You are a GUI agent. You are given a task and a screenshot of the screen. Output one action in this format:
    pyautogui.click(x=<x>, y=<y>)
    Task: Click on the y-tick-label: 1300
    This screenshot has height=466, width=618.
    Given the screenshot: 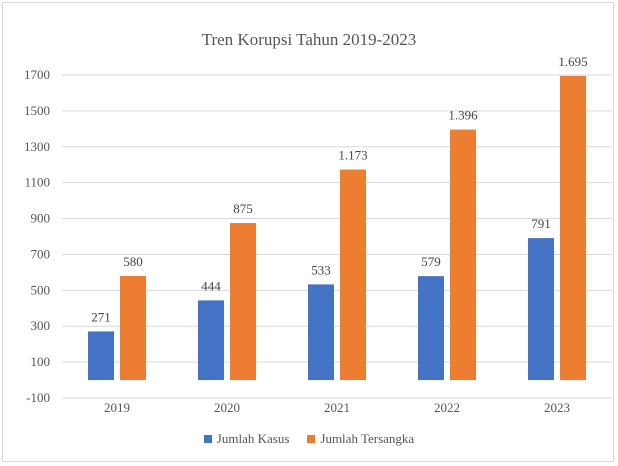 What is the action you would take?
    pyautogui.click(x=37, y=146)
    